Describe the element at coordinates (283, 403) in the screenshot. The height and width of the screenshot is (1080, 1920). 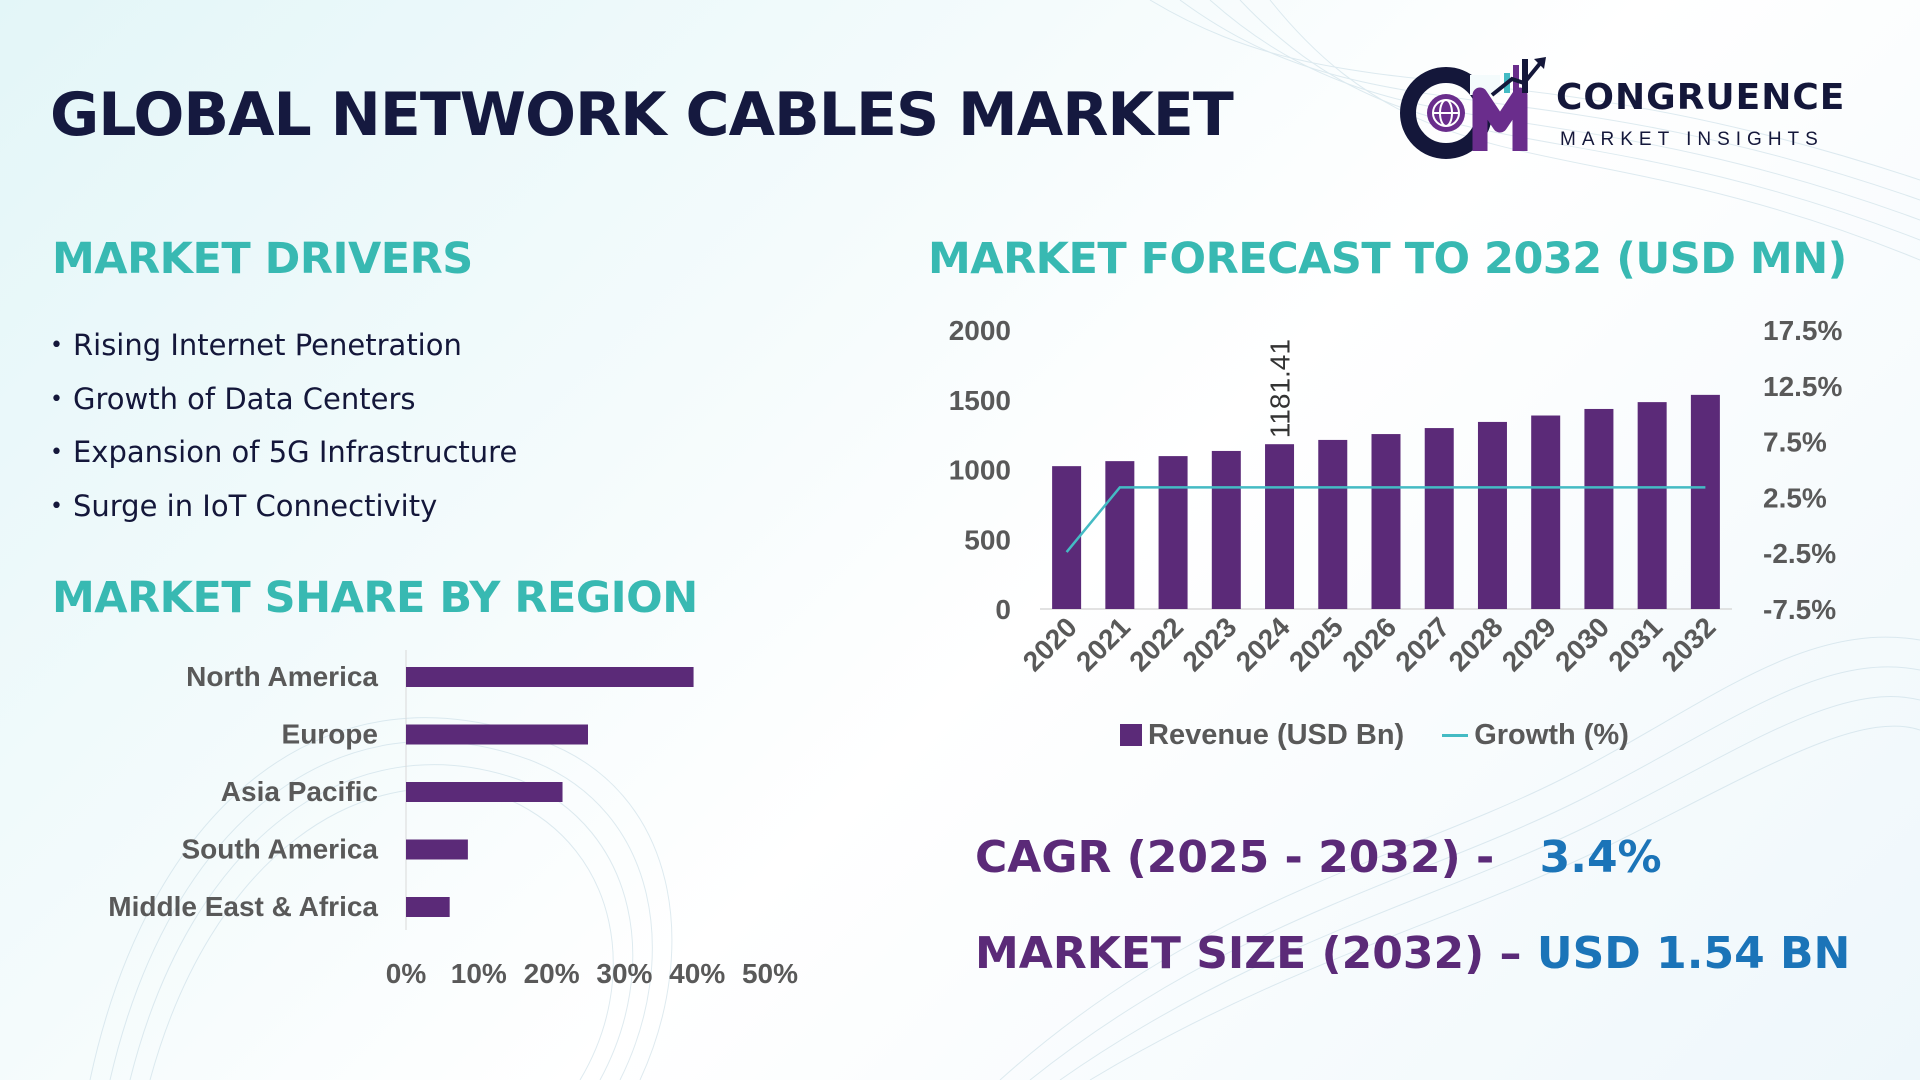
I see `driver-item: Growth of Data Centers` at that location.